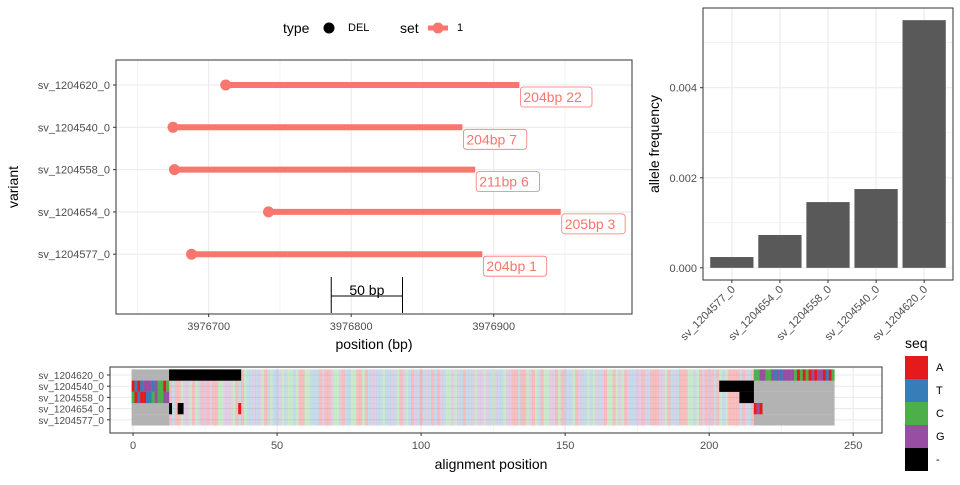  What do you see at coordinates (74, 128) in the screenshot?
I see `variant-y-tick-label: sv_1204540_0` at bounding box center [74, 128].